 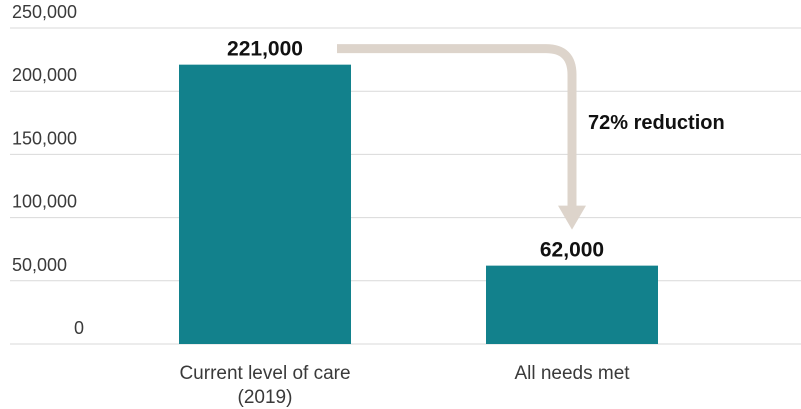 I want to click on category-label: Current level of care (2019), so click(x=264, y=385).